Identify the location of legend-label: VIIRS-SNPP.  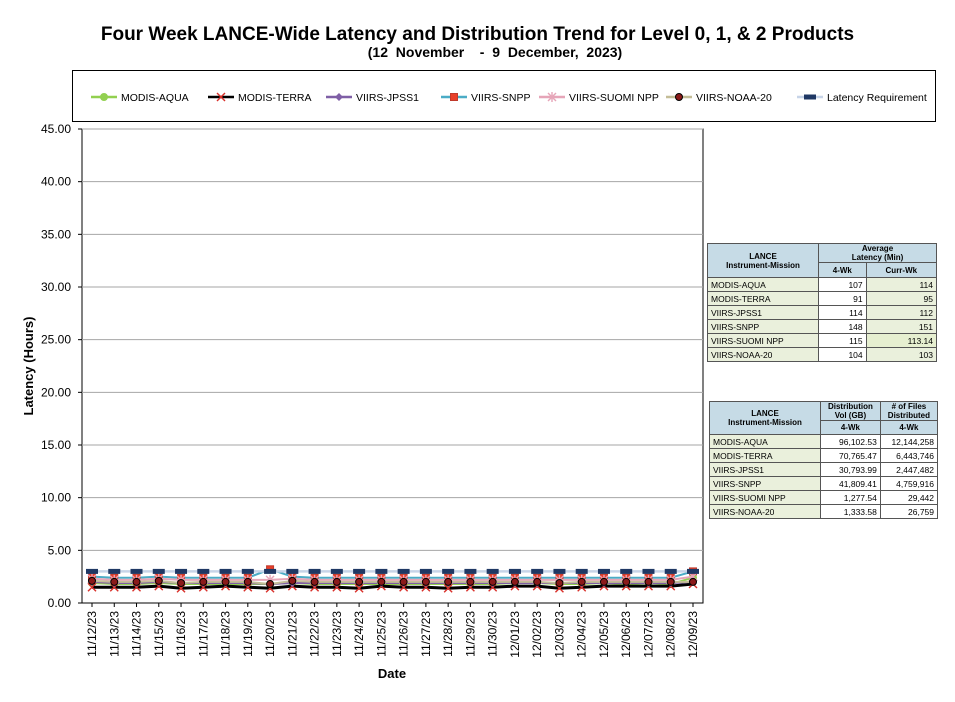
(501, 98).